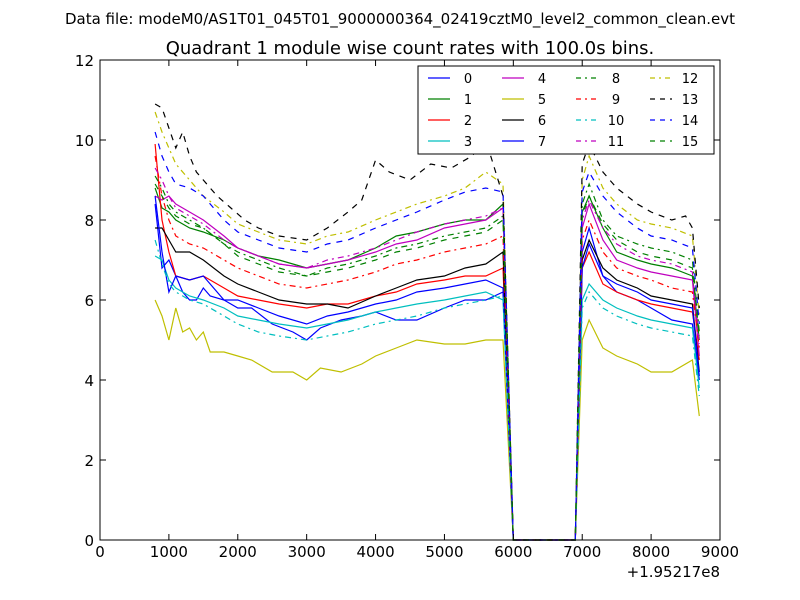  I want to click on legend-label-9: 9, so click(616, 100).